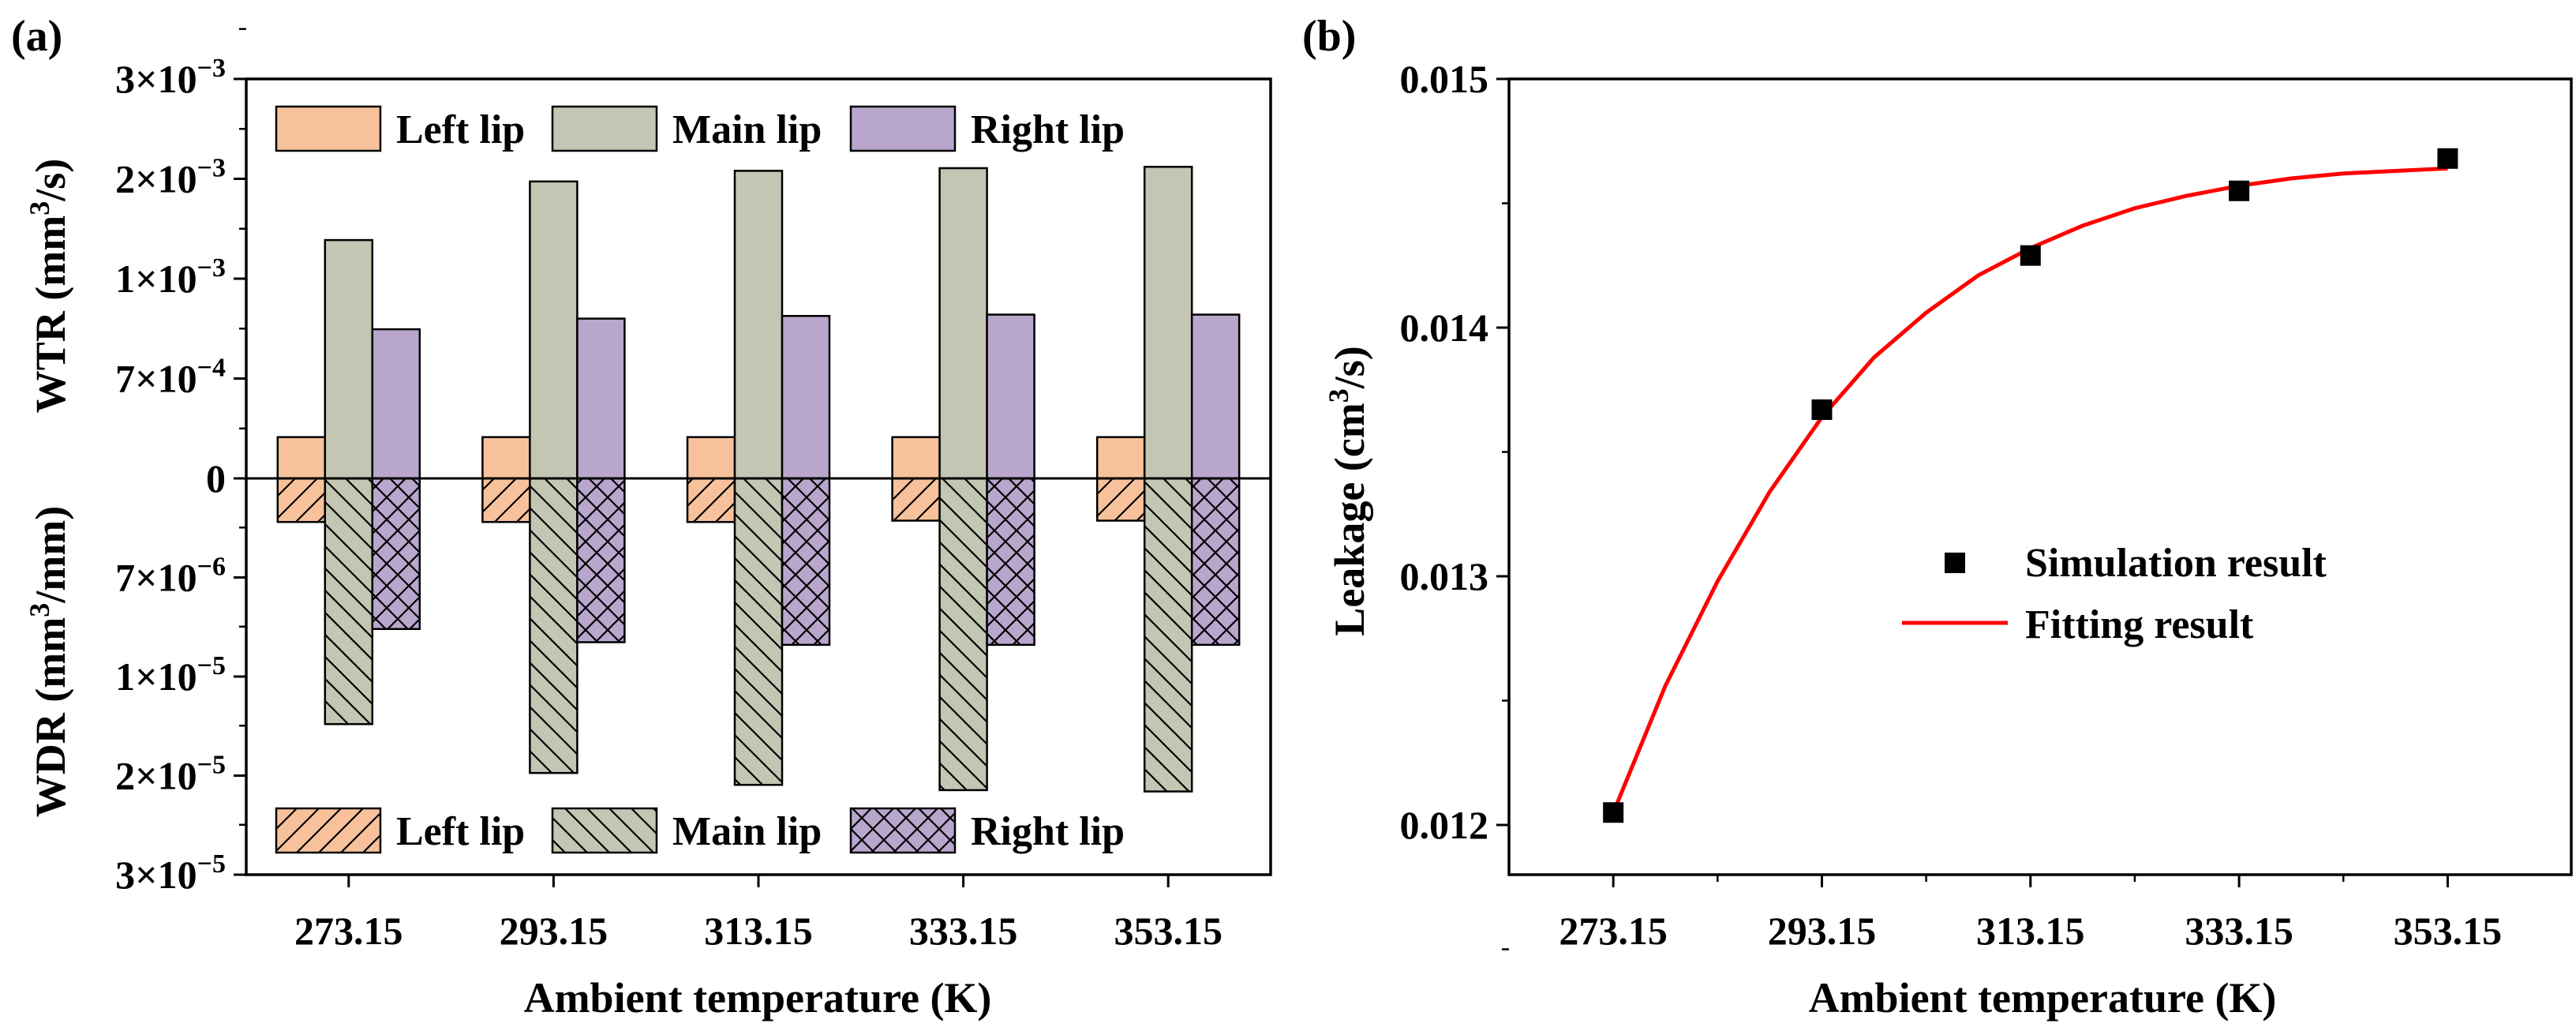 Image resolution: width=2576 pixels, height=1031 pixels. I want to click on y-tick-label: 0.014, so click(1444, 328).